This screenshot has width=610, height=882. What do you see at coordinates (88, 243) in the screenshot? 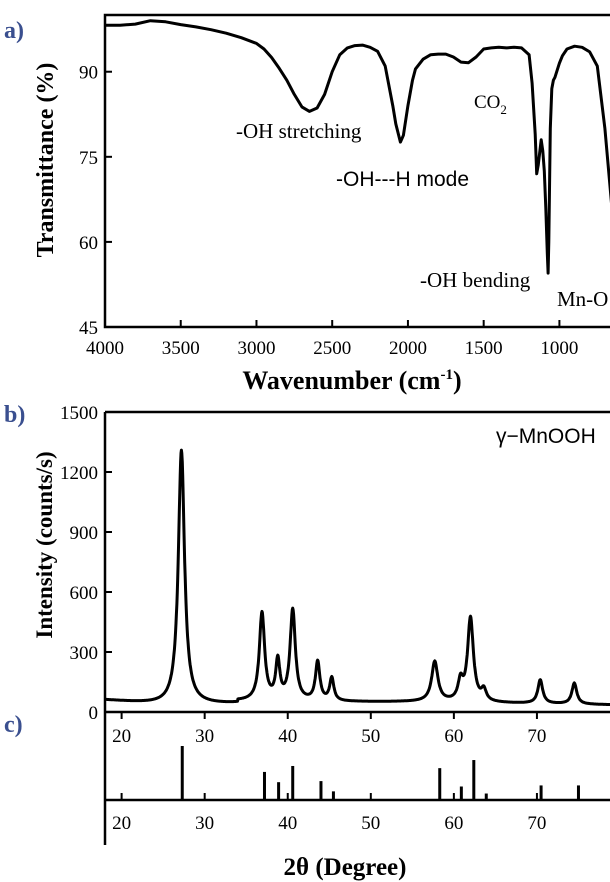
I see `ir-y-tick-label: 60` at bounding box center [88, 243].